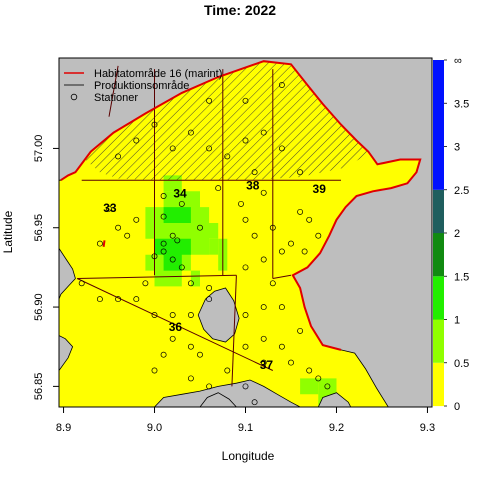 The width and height of the screenshot is (480, 480). I want to click on area-label: 38, so click(253, 186).